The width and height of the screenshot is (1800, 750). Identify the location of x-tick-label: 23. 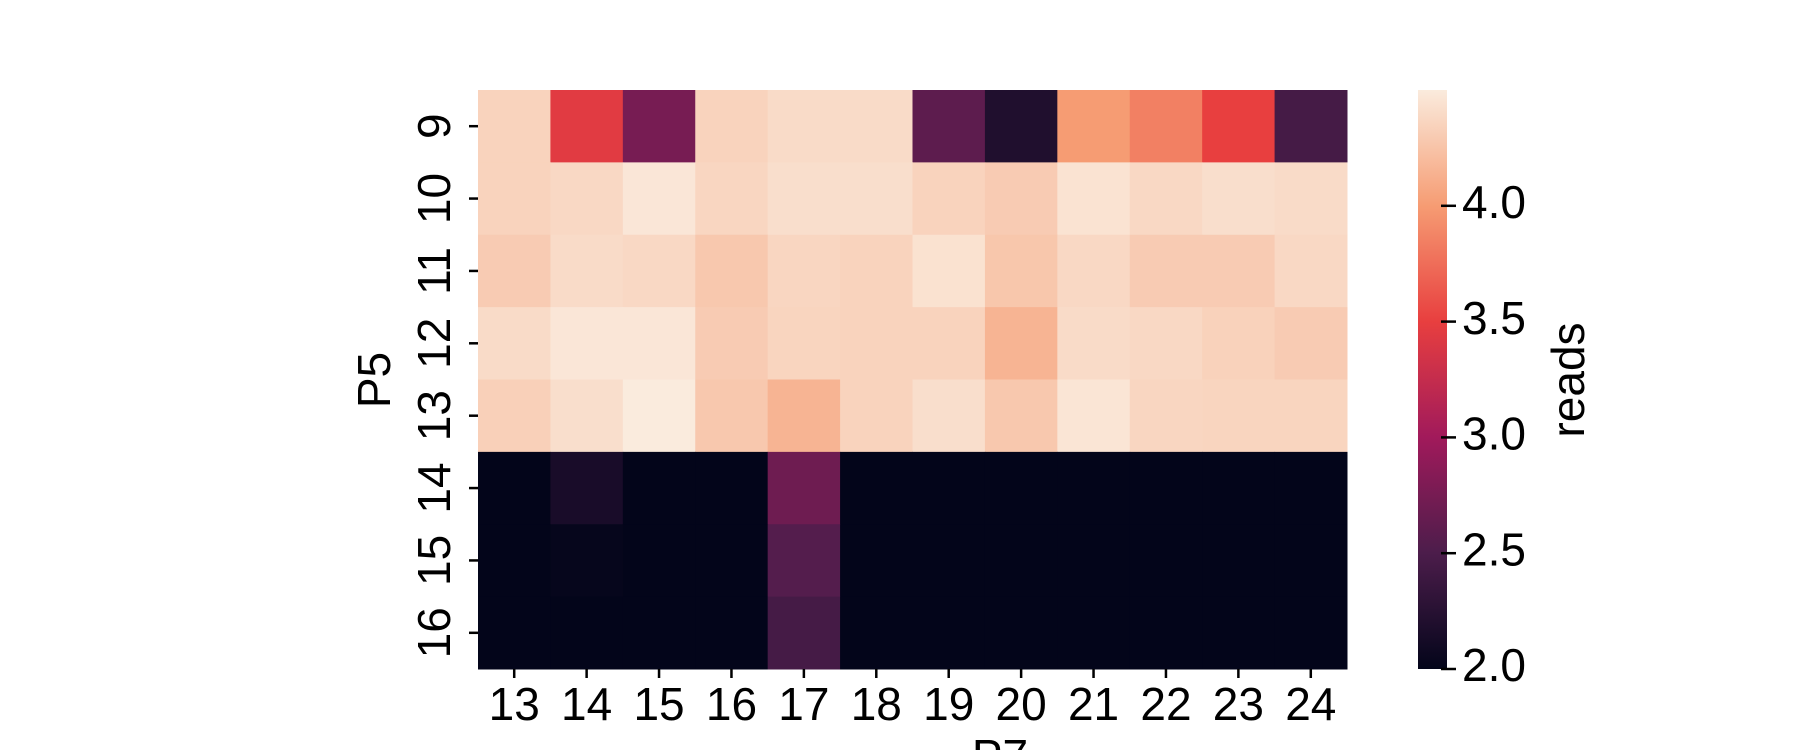
(1238, 704).